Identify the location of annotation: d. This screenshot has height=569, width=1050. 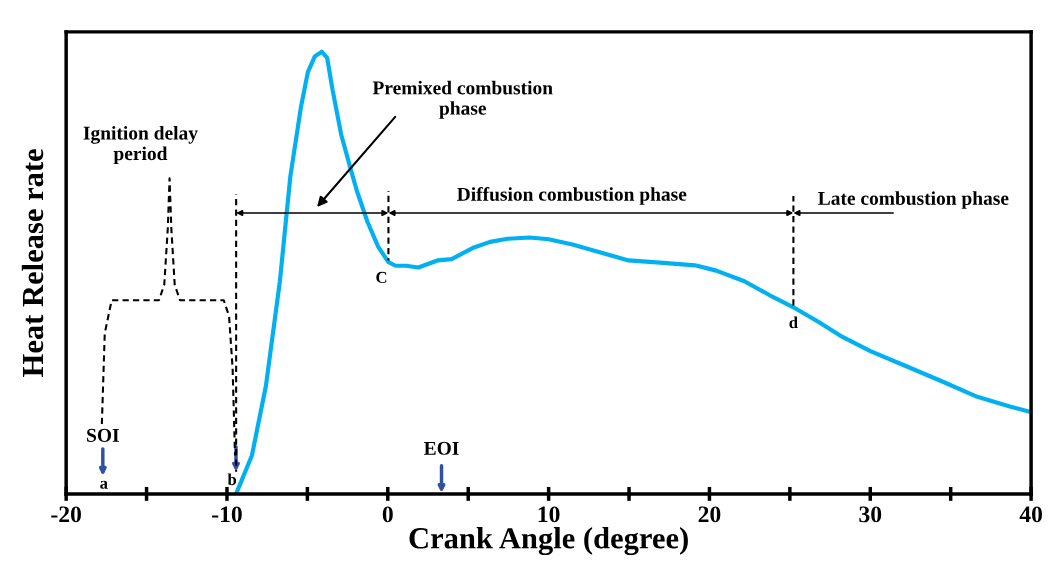
(793, 322).